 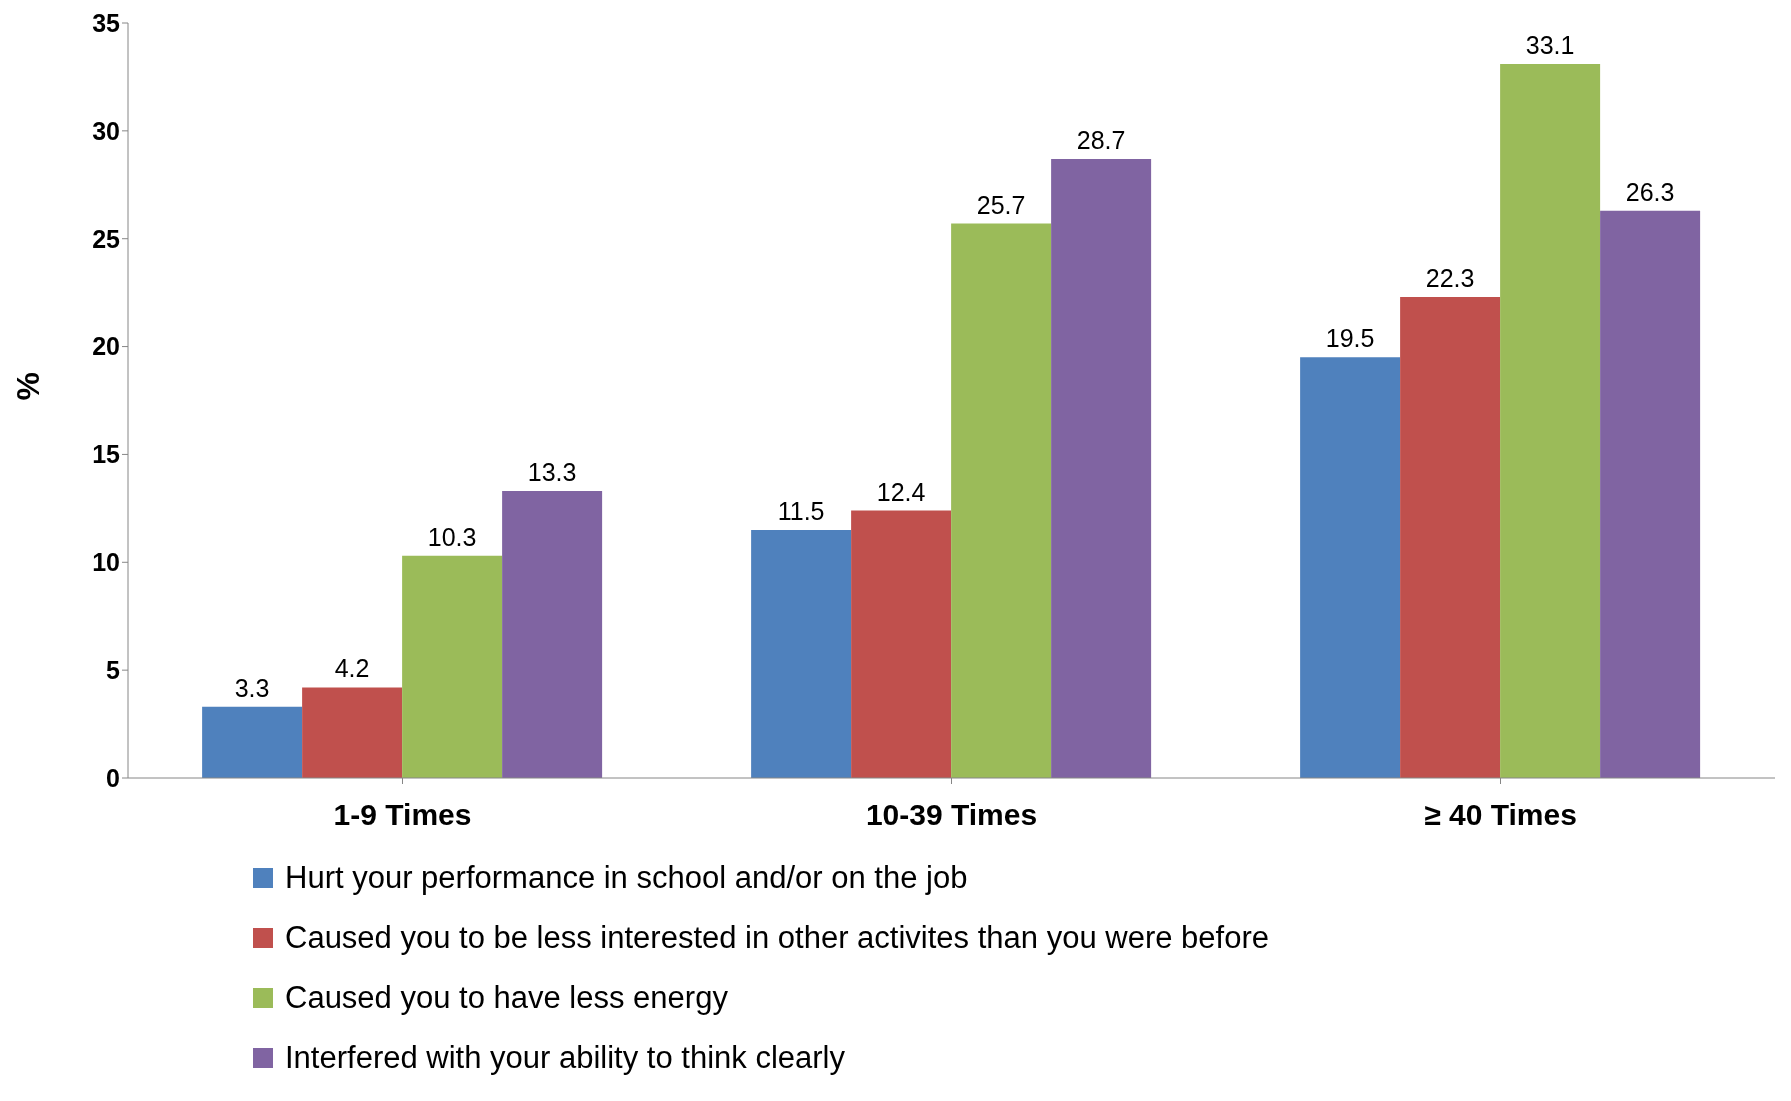 What do you see at coordinates (106, 238) in the screenshot?
I see `y-tick-label: 25` at bounding box center [106, 238].